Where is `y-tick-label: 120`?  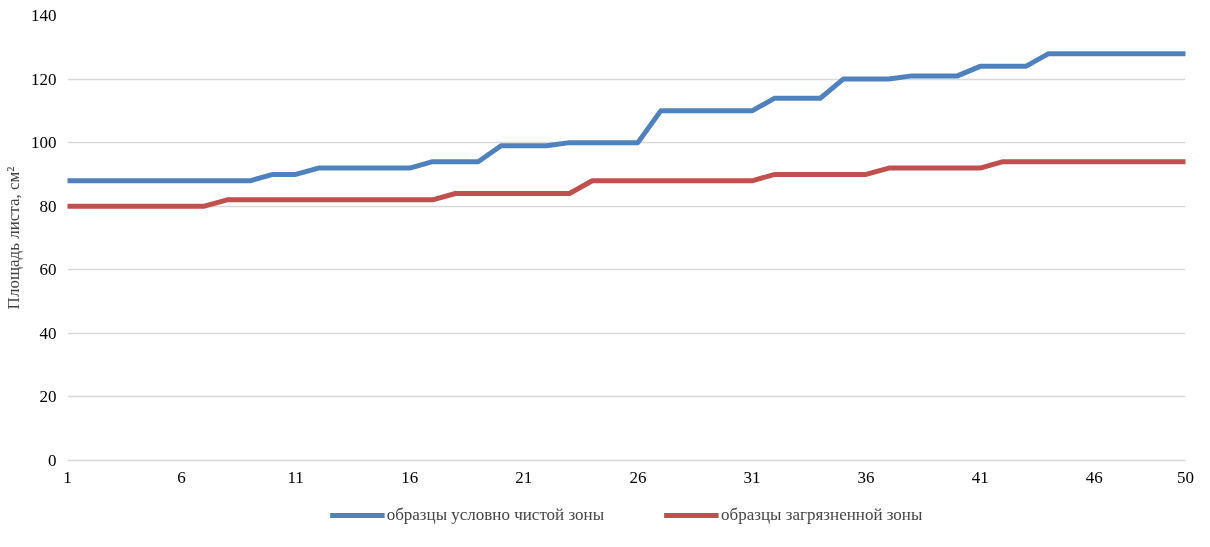
y-tick-label: 120 is located at coordinates (44, 79).